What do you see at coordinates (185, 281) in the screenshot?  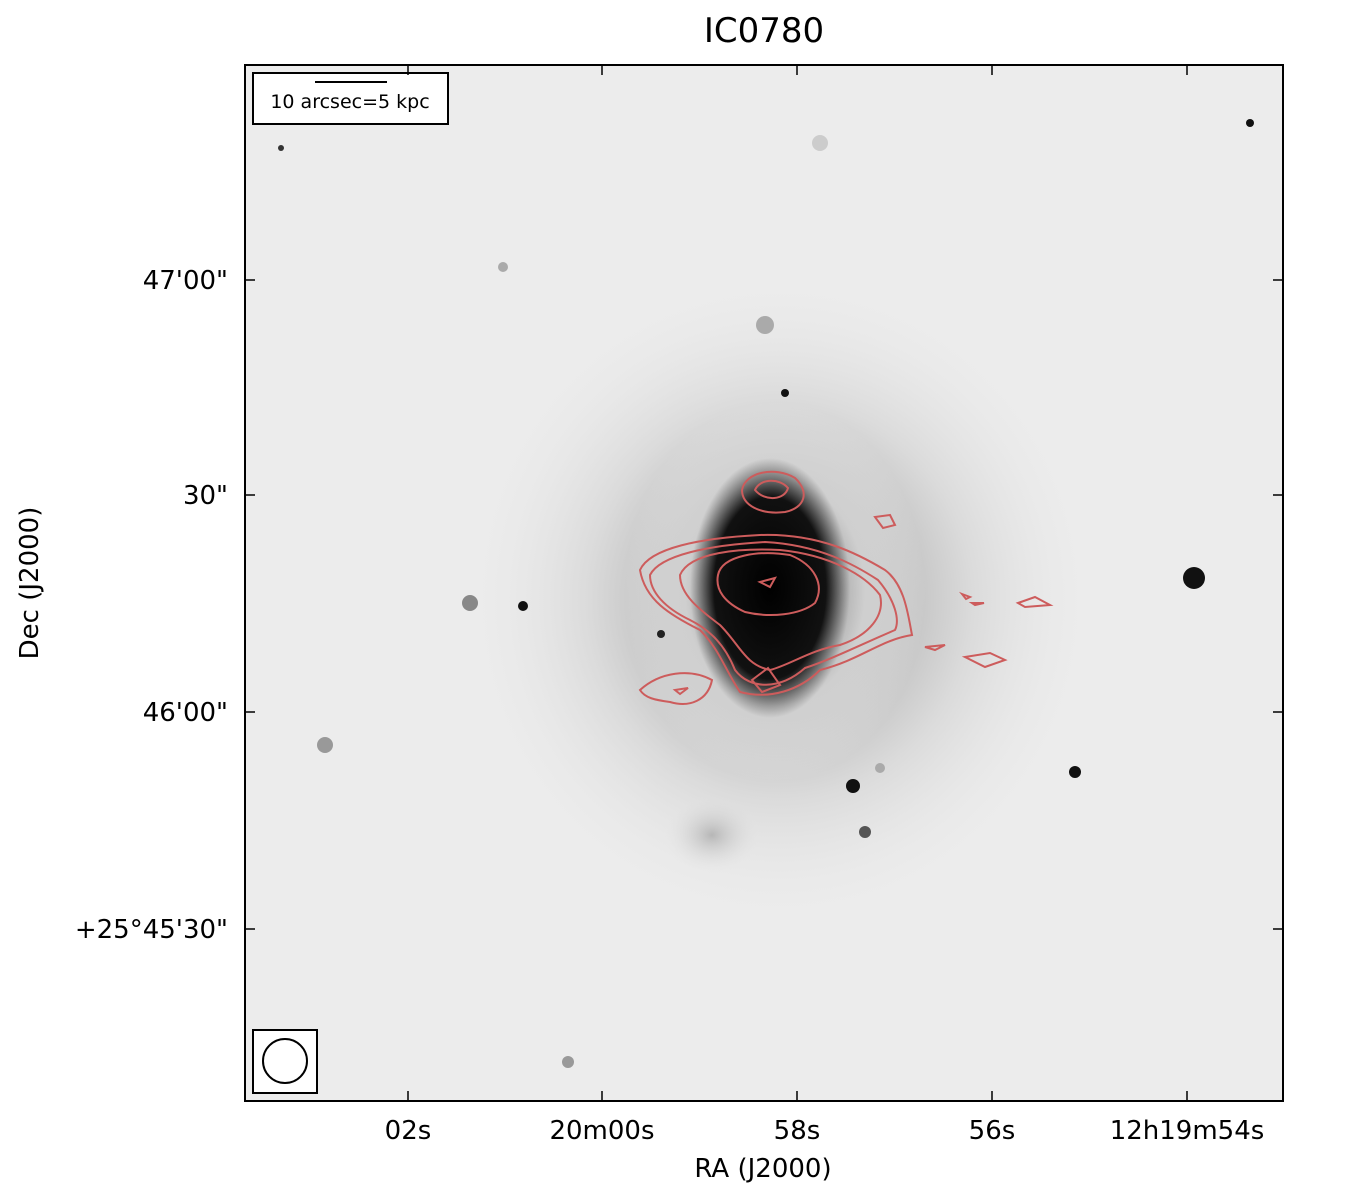 I see `y-tick-label: 47'00"` at bounding box center [185, 281].